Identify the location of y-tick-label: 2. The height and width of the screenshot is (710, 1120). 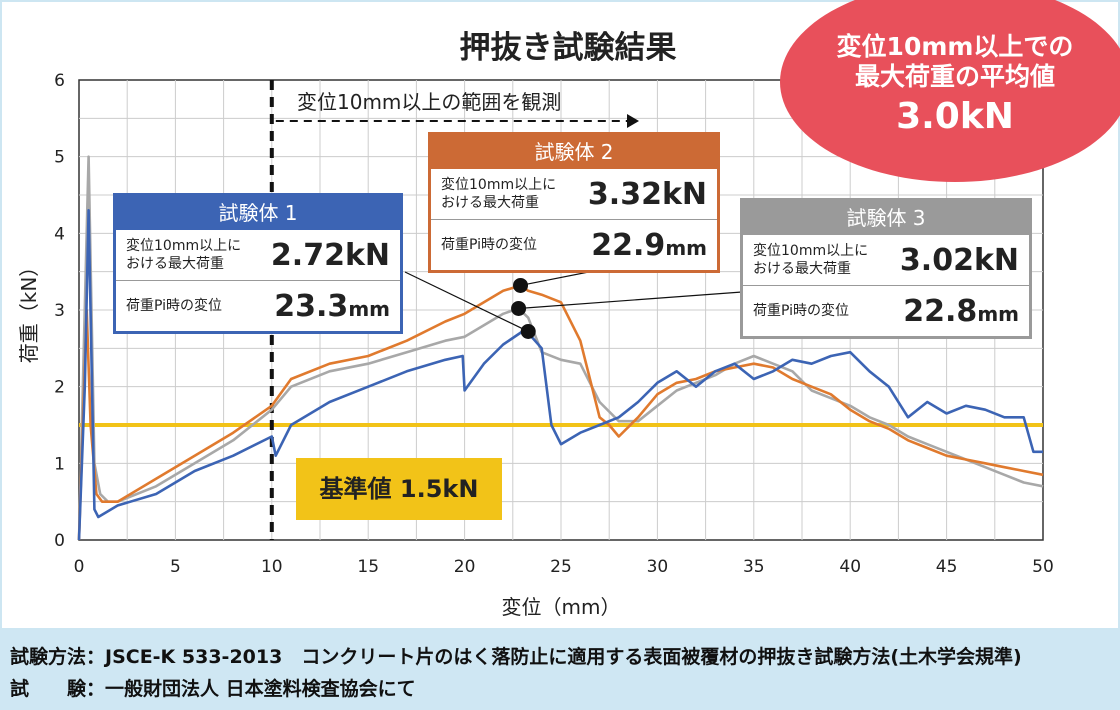
(59, 388).